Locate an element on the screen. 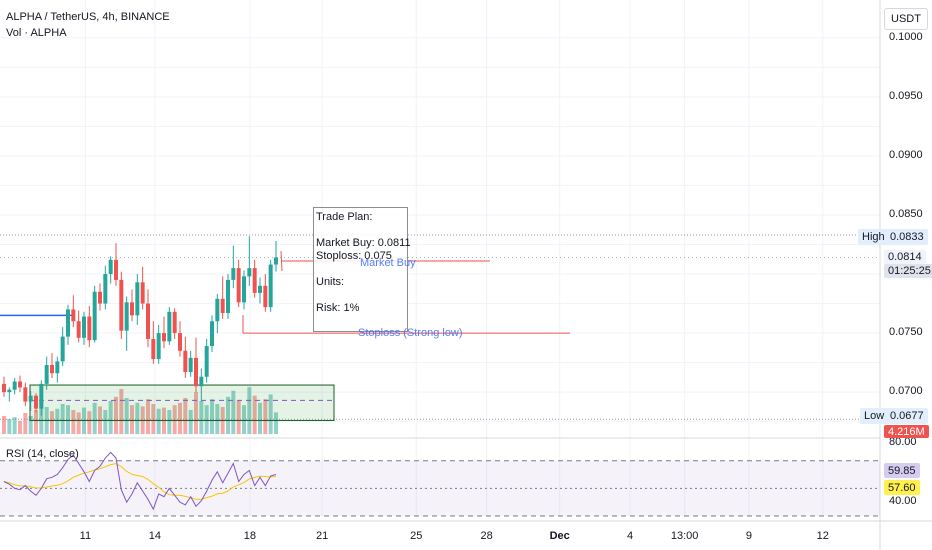 Image resolution: width=932 pixels, height=550 pixels. rsi-ma-value-tag: 57.60 is located at coordinates (902, 487).